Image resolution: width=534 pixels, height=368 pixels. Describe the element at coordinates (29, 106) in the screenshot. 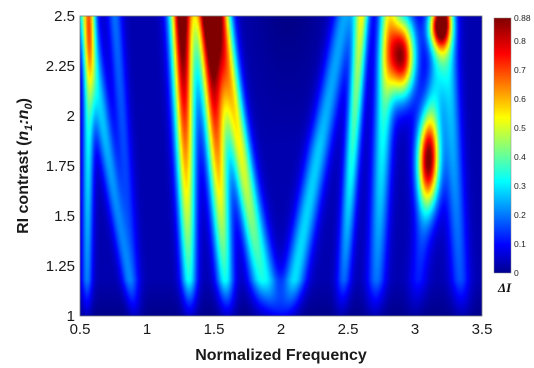

I see `y-axis-title-sub0: 0` at that location.